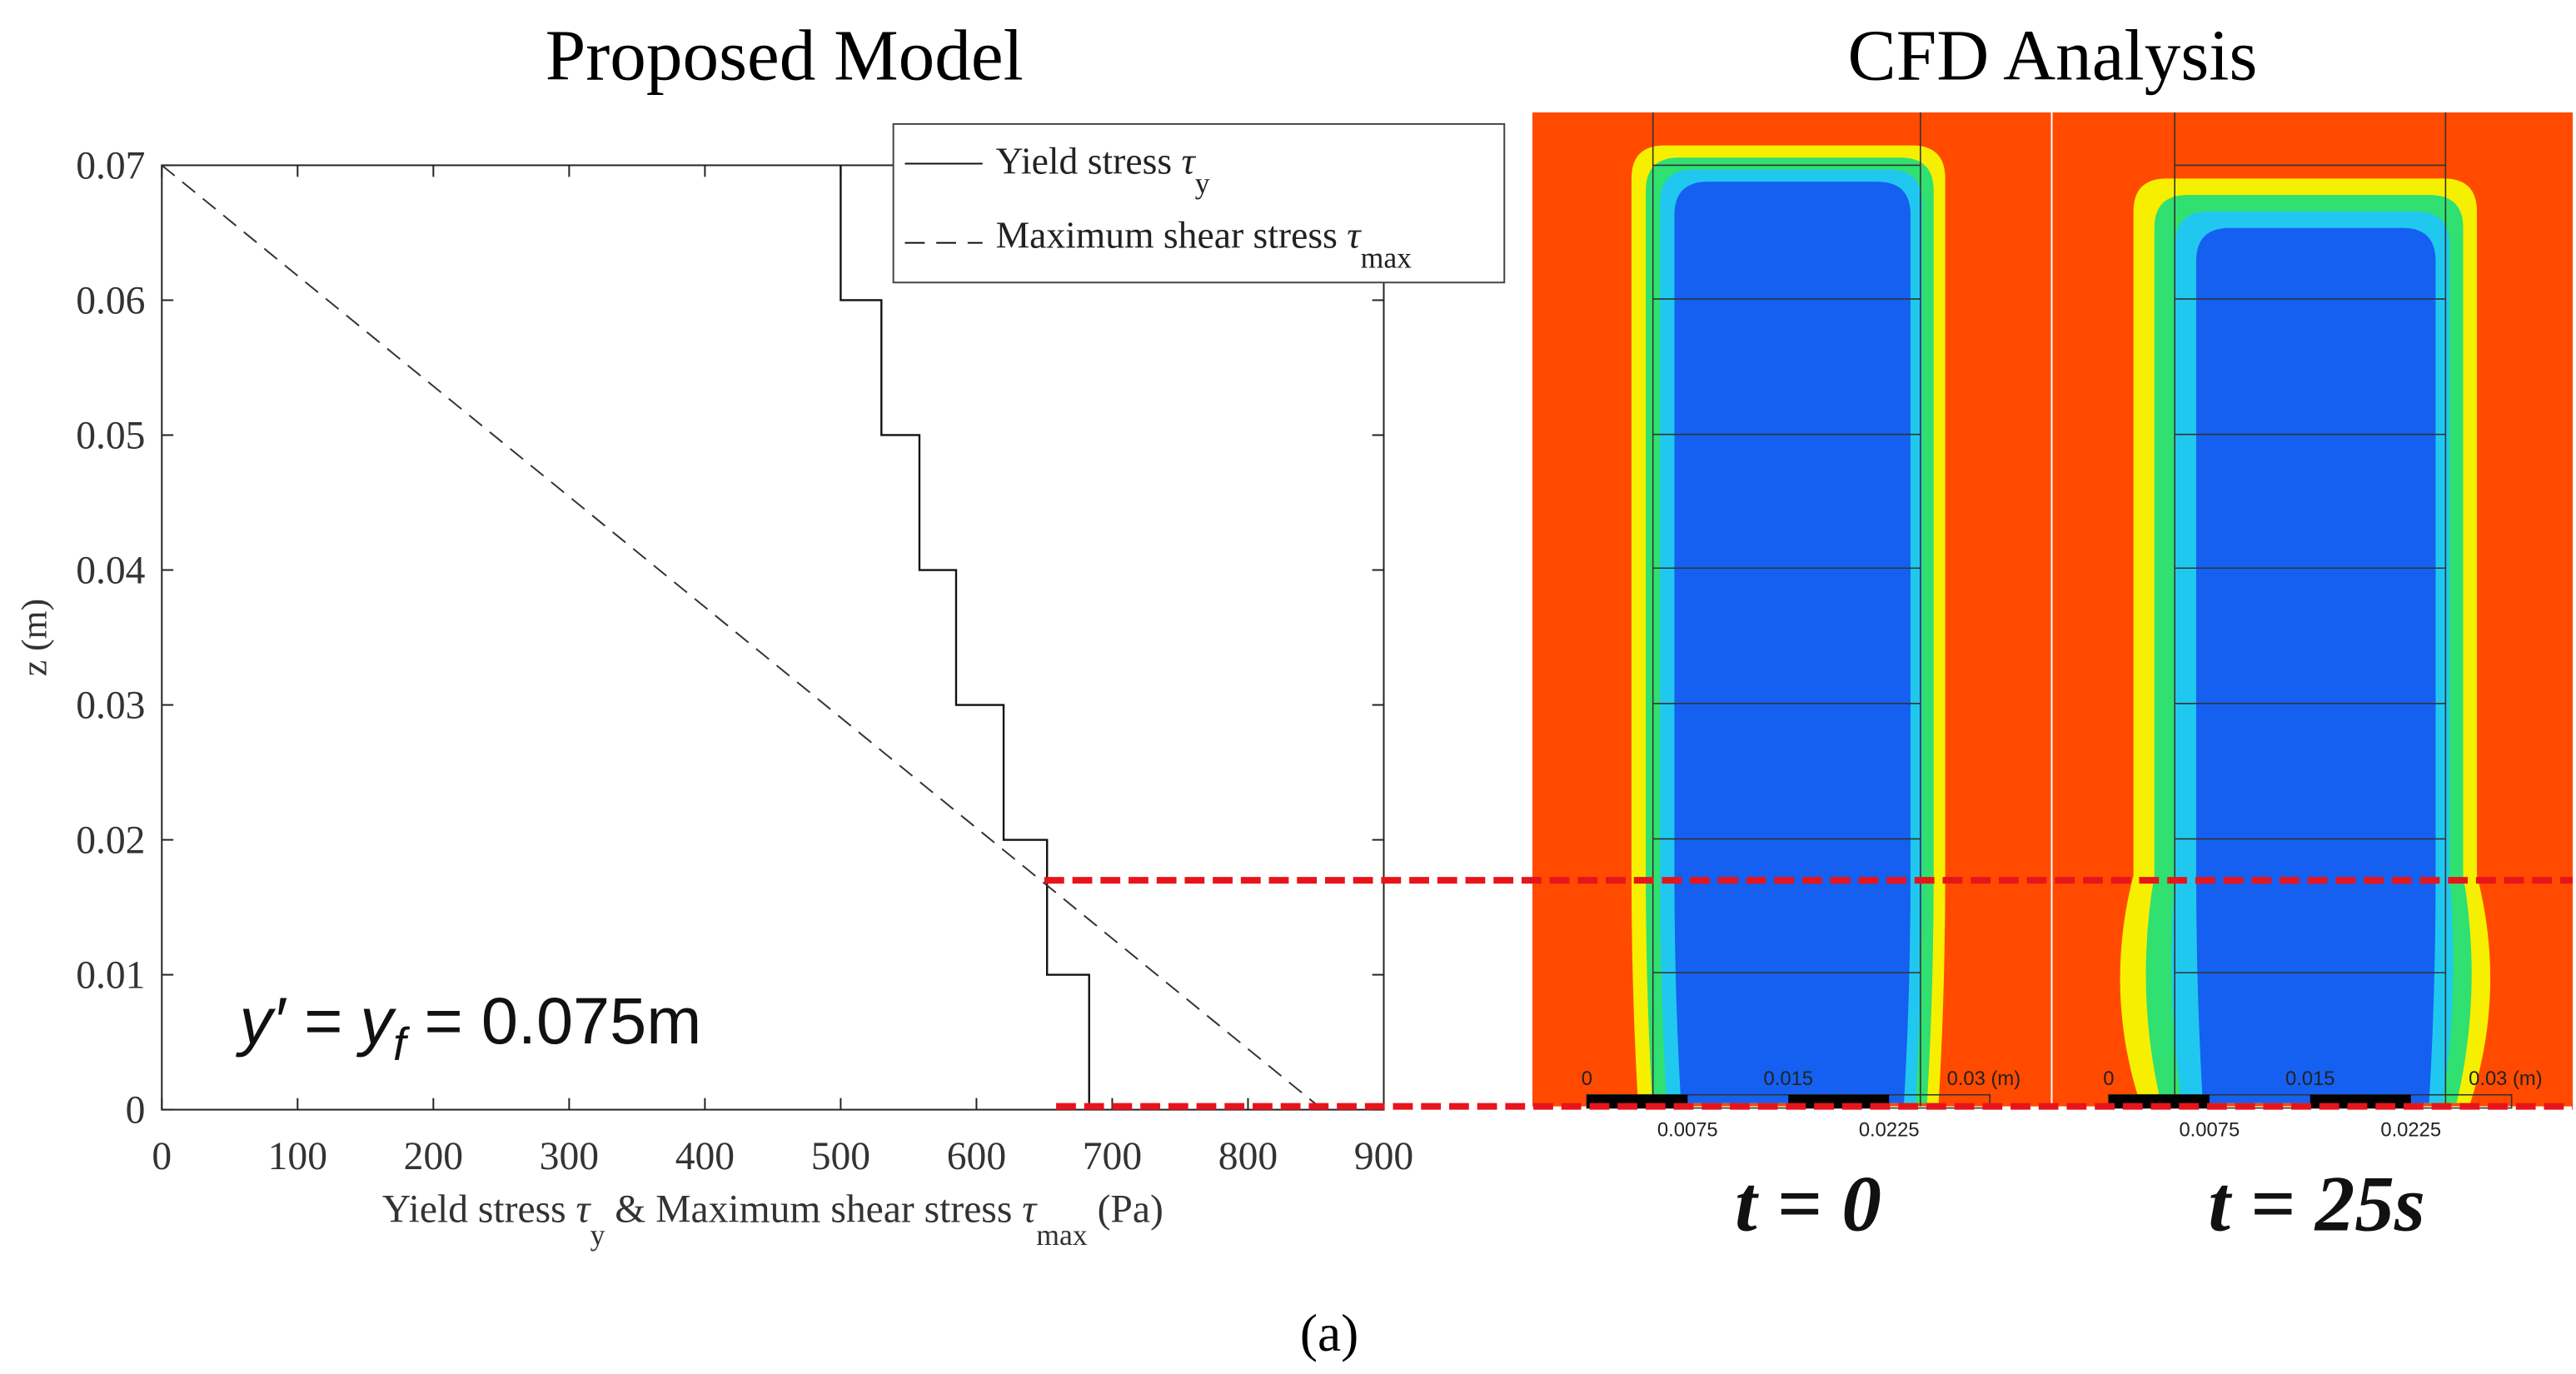 The image size is (2576, 1374). What do you see at coordinates (597, 1235) in the screenshot?
I see `x-axis-label-part: y` at bounding box center [597, 1235].